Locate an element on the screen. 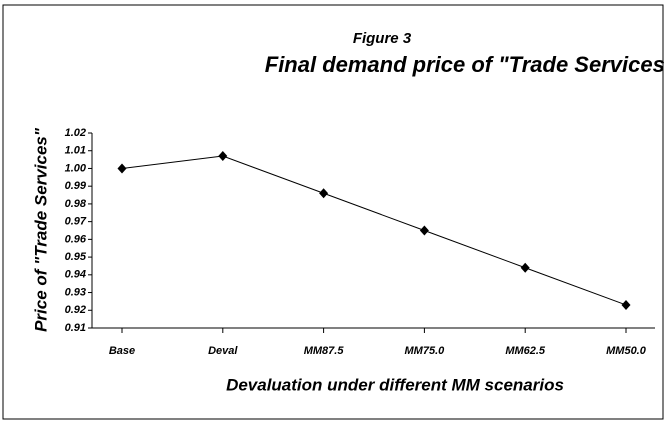  x-tick-label: Base is located at coordinates (122, 351).